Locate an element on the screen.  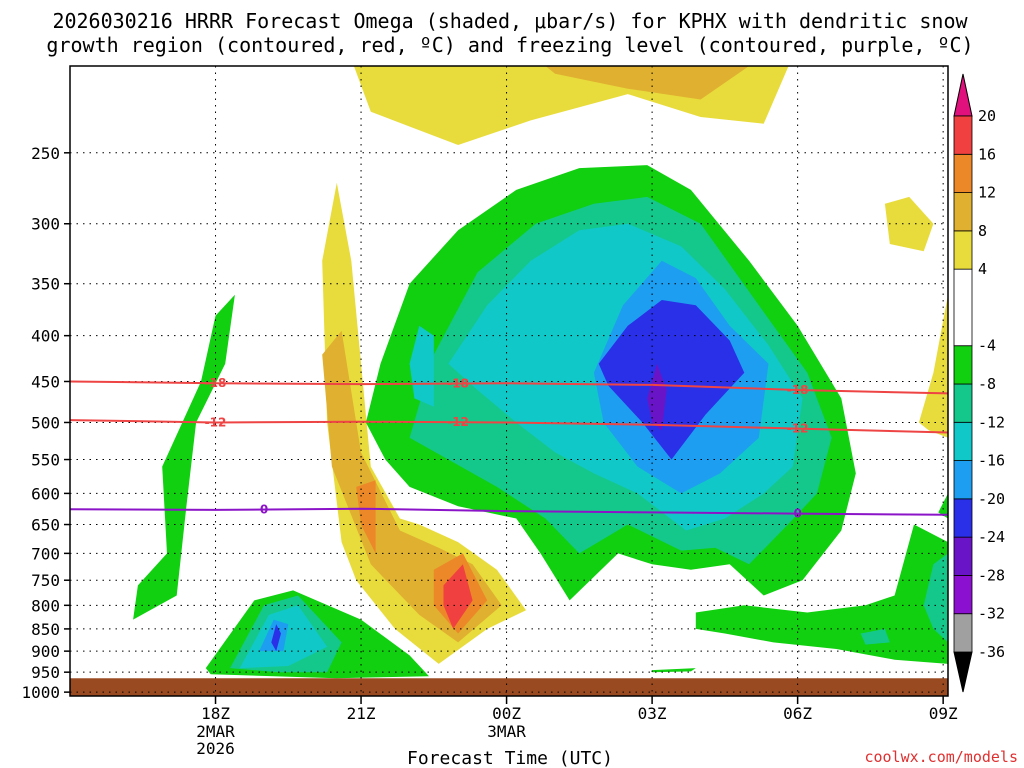
contour-labels: -18 -18 -18 -12 -12 -12 0 0 is located at coordinates (507, 448).